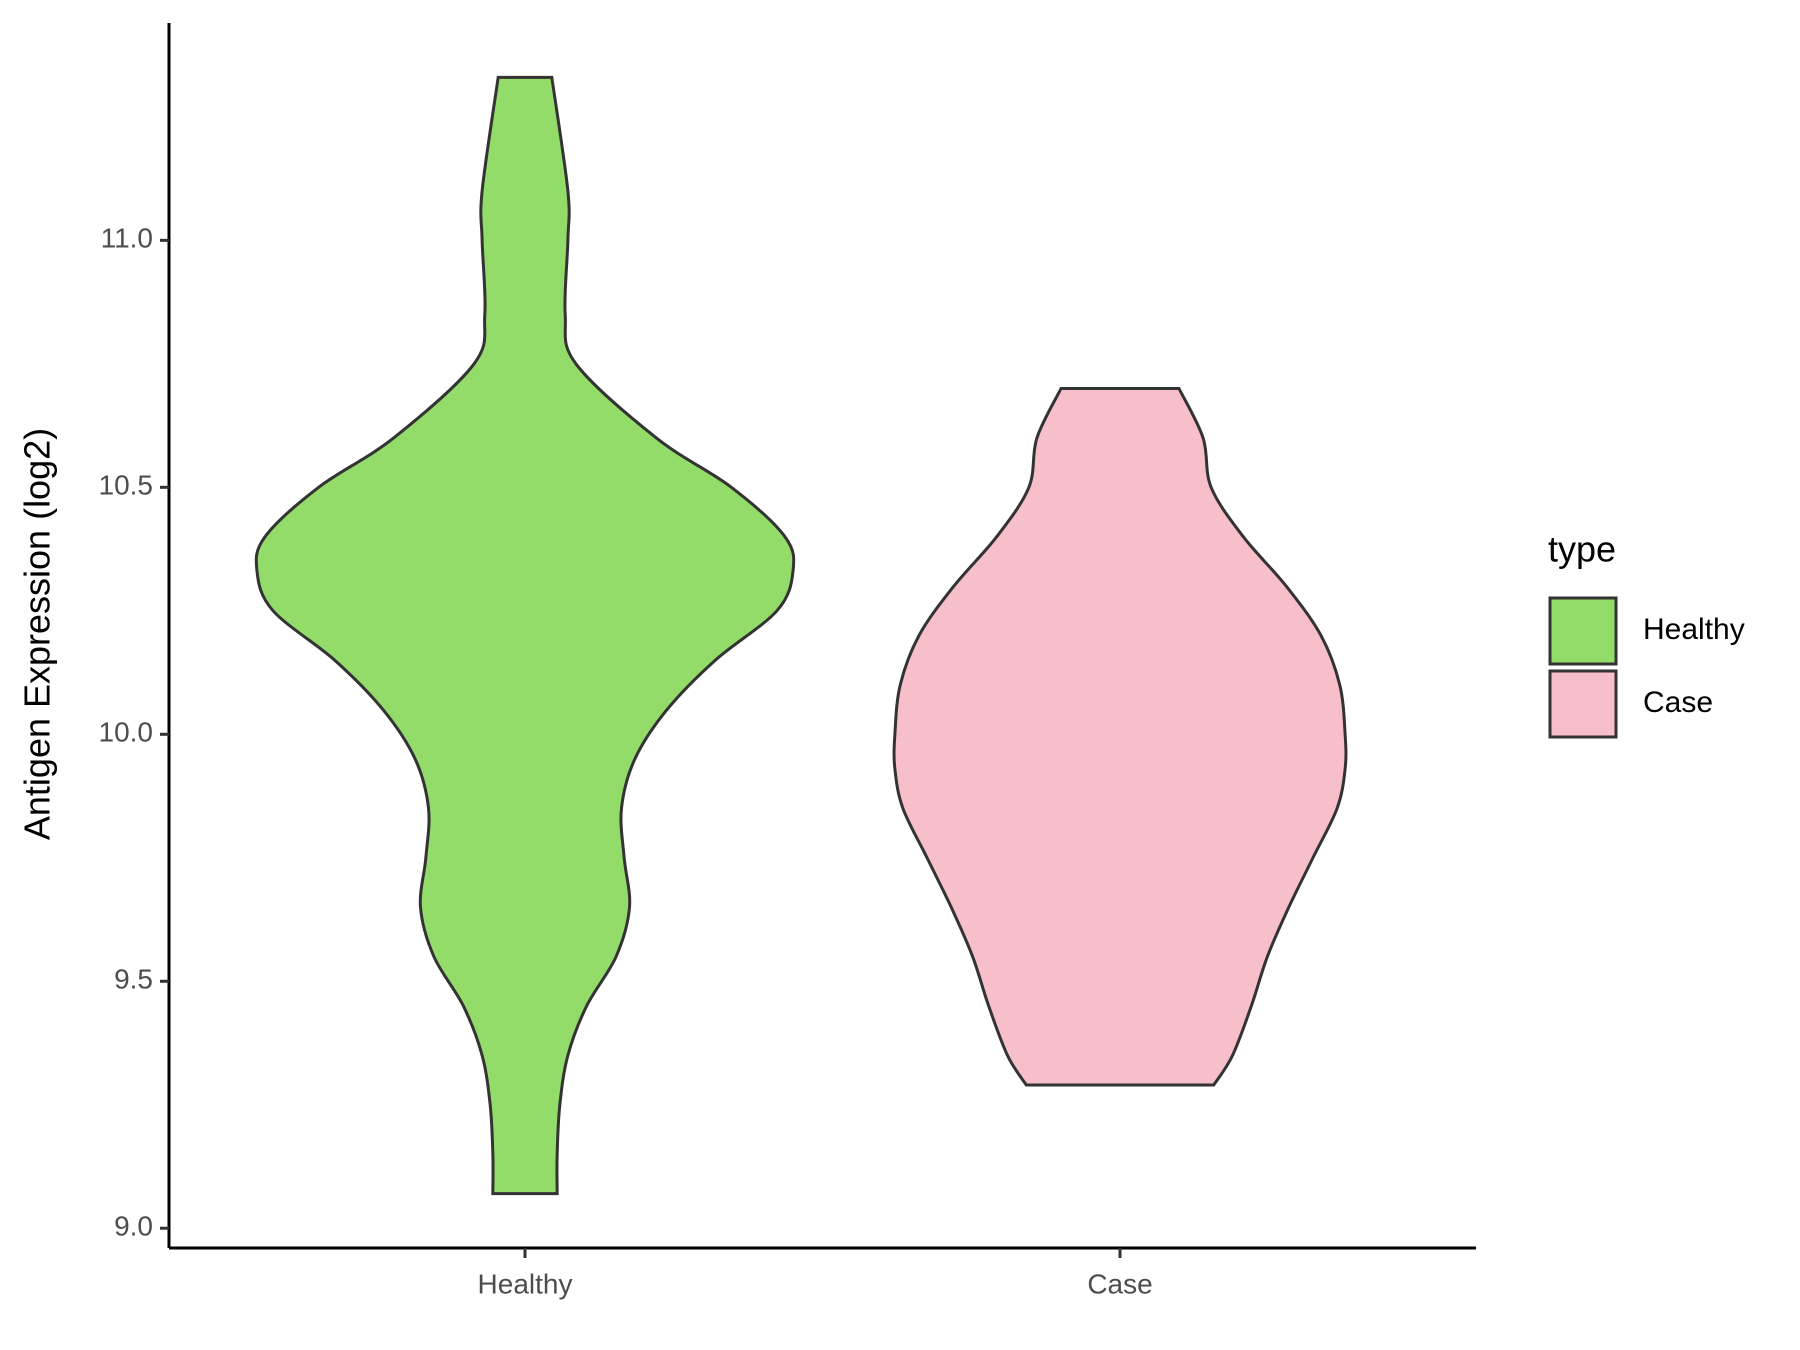  What do you see at coordinates (1119, 1283) in the screenshot?
I see `x-tick-label: Case` at bounding box center [1119, 1283].